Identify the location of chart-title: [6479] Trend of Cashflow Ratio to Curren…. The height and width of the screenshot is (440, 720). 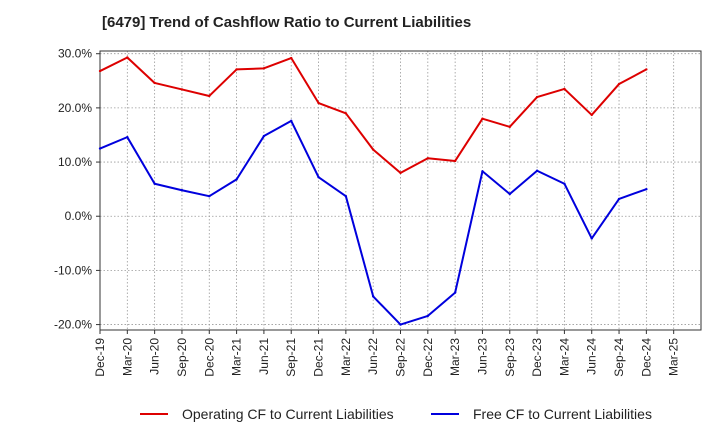
(287, 22).